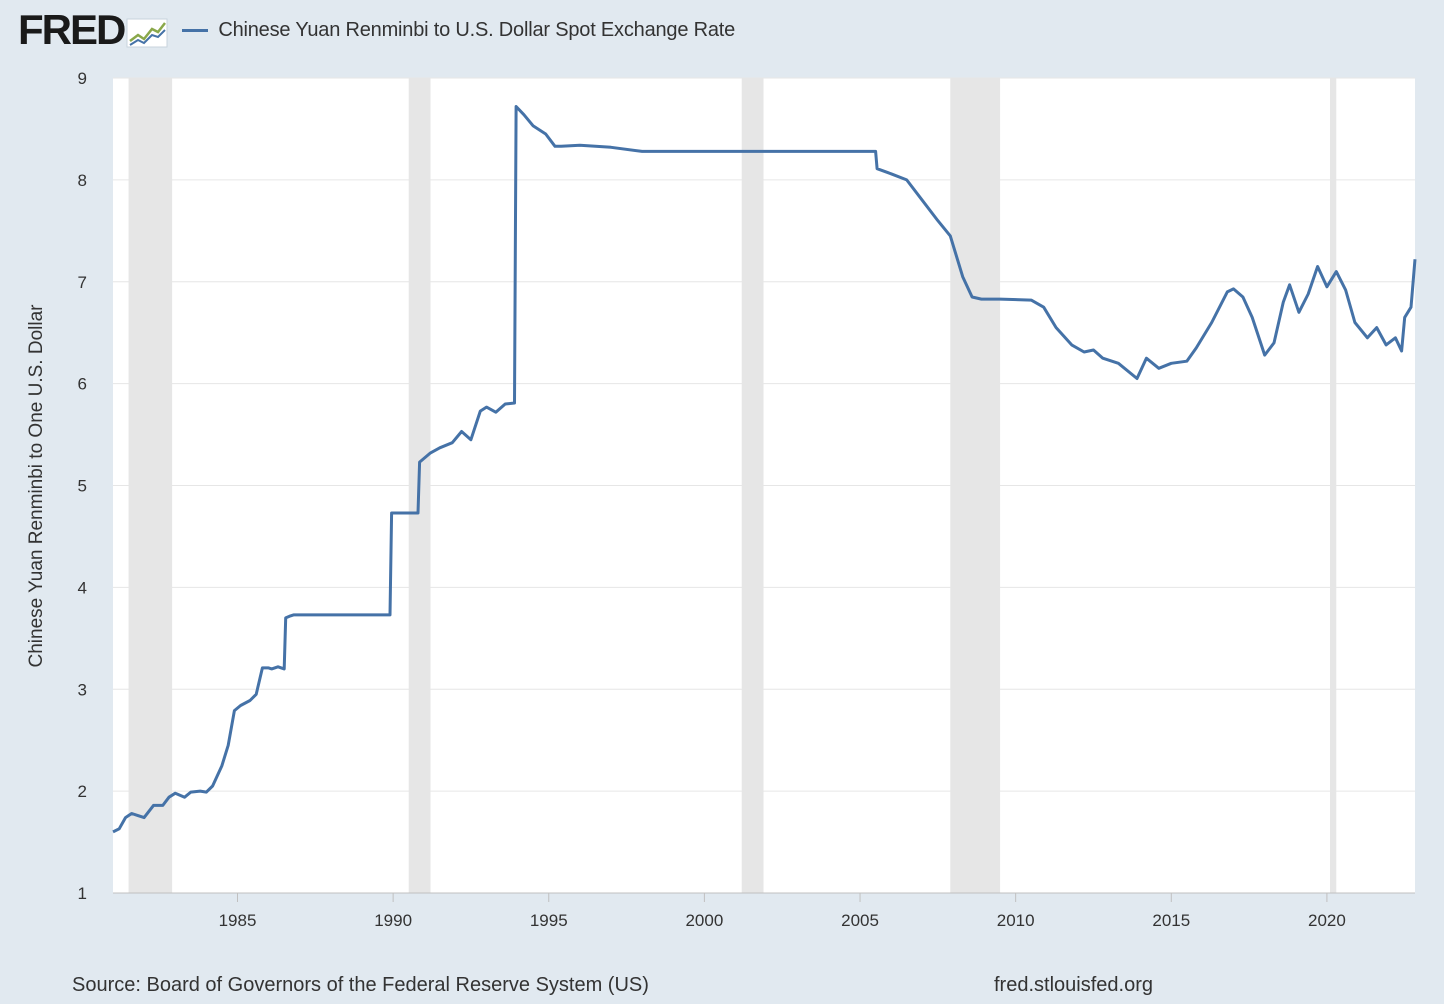 The image size is (1444, 1004). I want to click on x-tick-label: 2015, so click(1171, 920).